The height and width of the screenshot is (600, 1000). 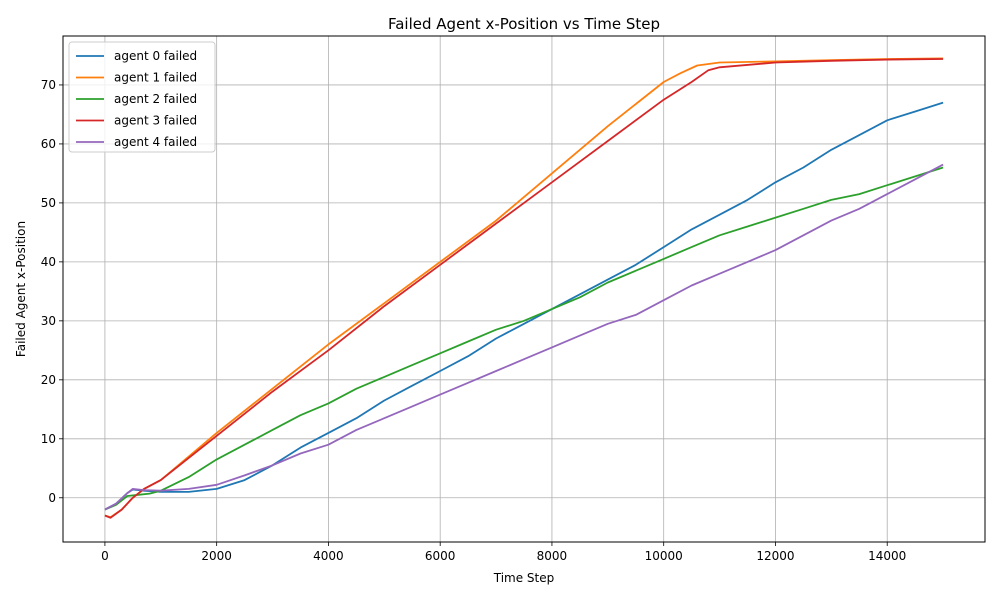 What do you see at coordinates (52, 291) in the screenshot?
I see `y-ticks: 0 10 20 30 40 50 60 70` at bounding box center [52, 291].